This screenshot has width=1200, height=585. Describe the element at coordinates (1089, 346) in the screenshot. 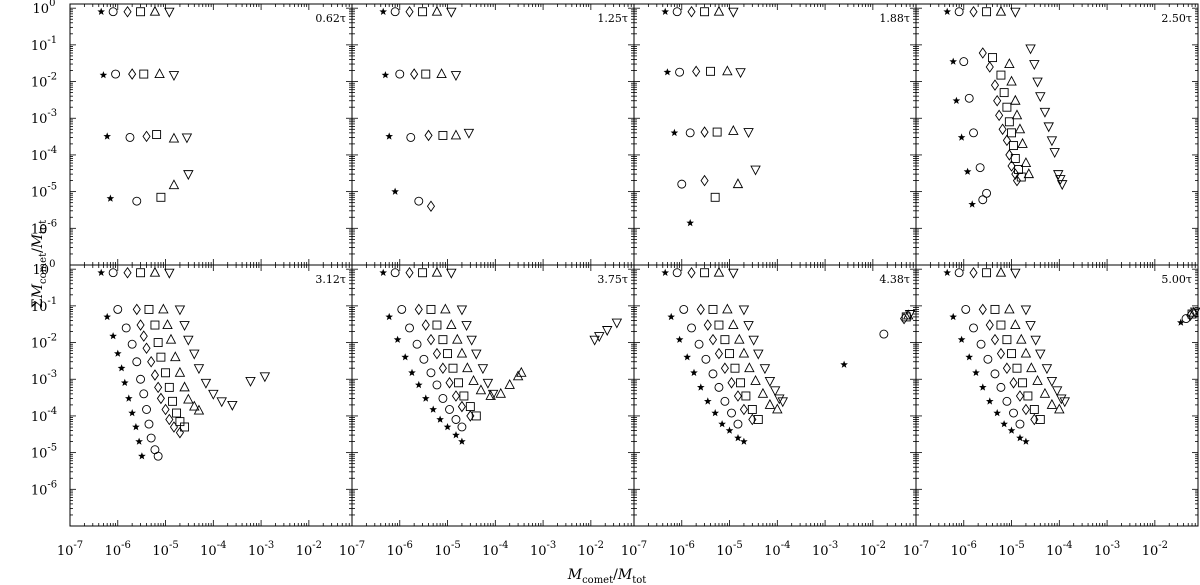

I see `series-square` at that location.